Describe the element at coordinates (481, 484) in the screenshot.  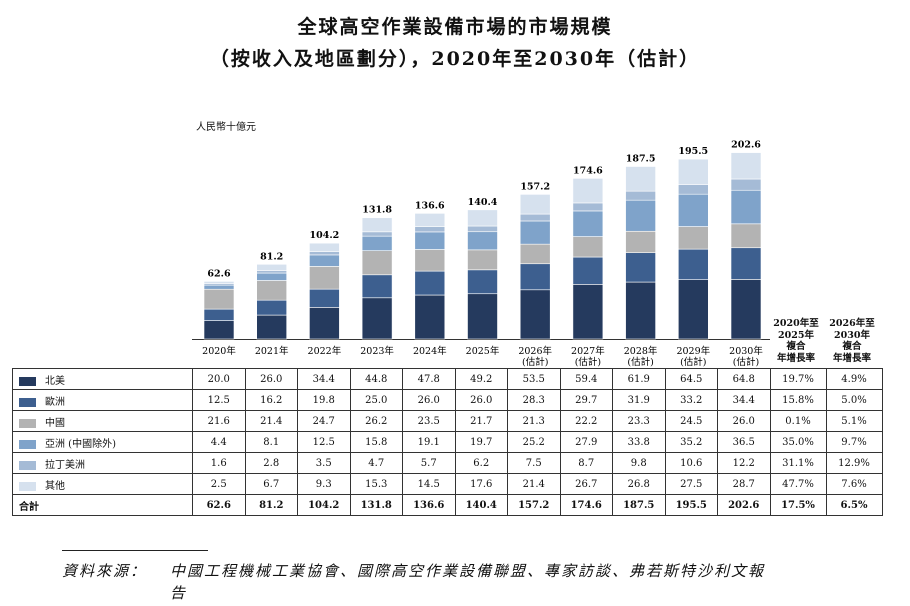
I see `value-cell: 17.6` at that location.